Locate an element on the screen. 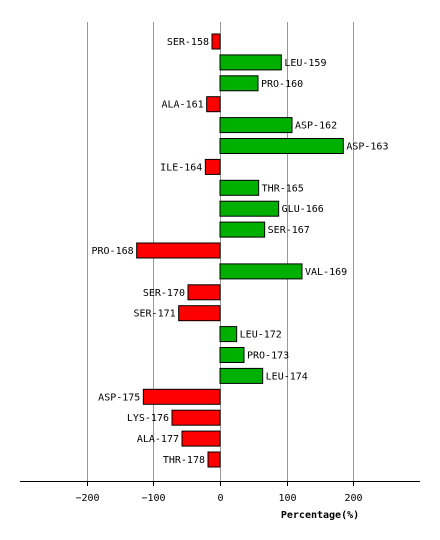  bar-label: SER-167 is located at coordinates (289, 230).